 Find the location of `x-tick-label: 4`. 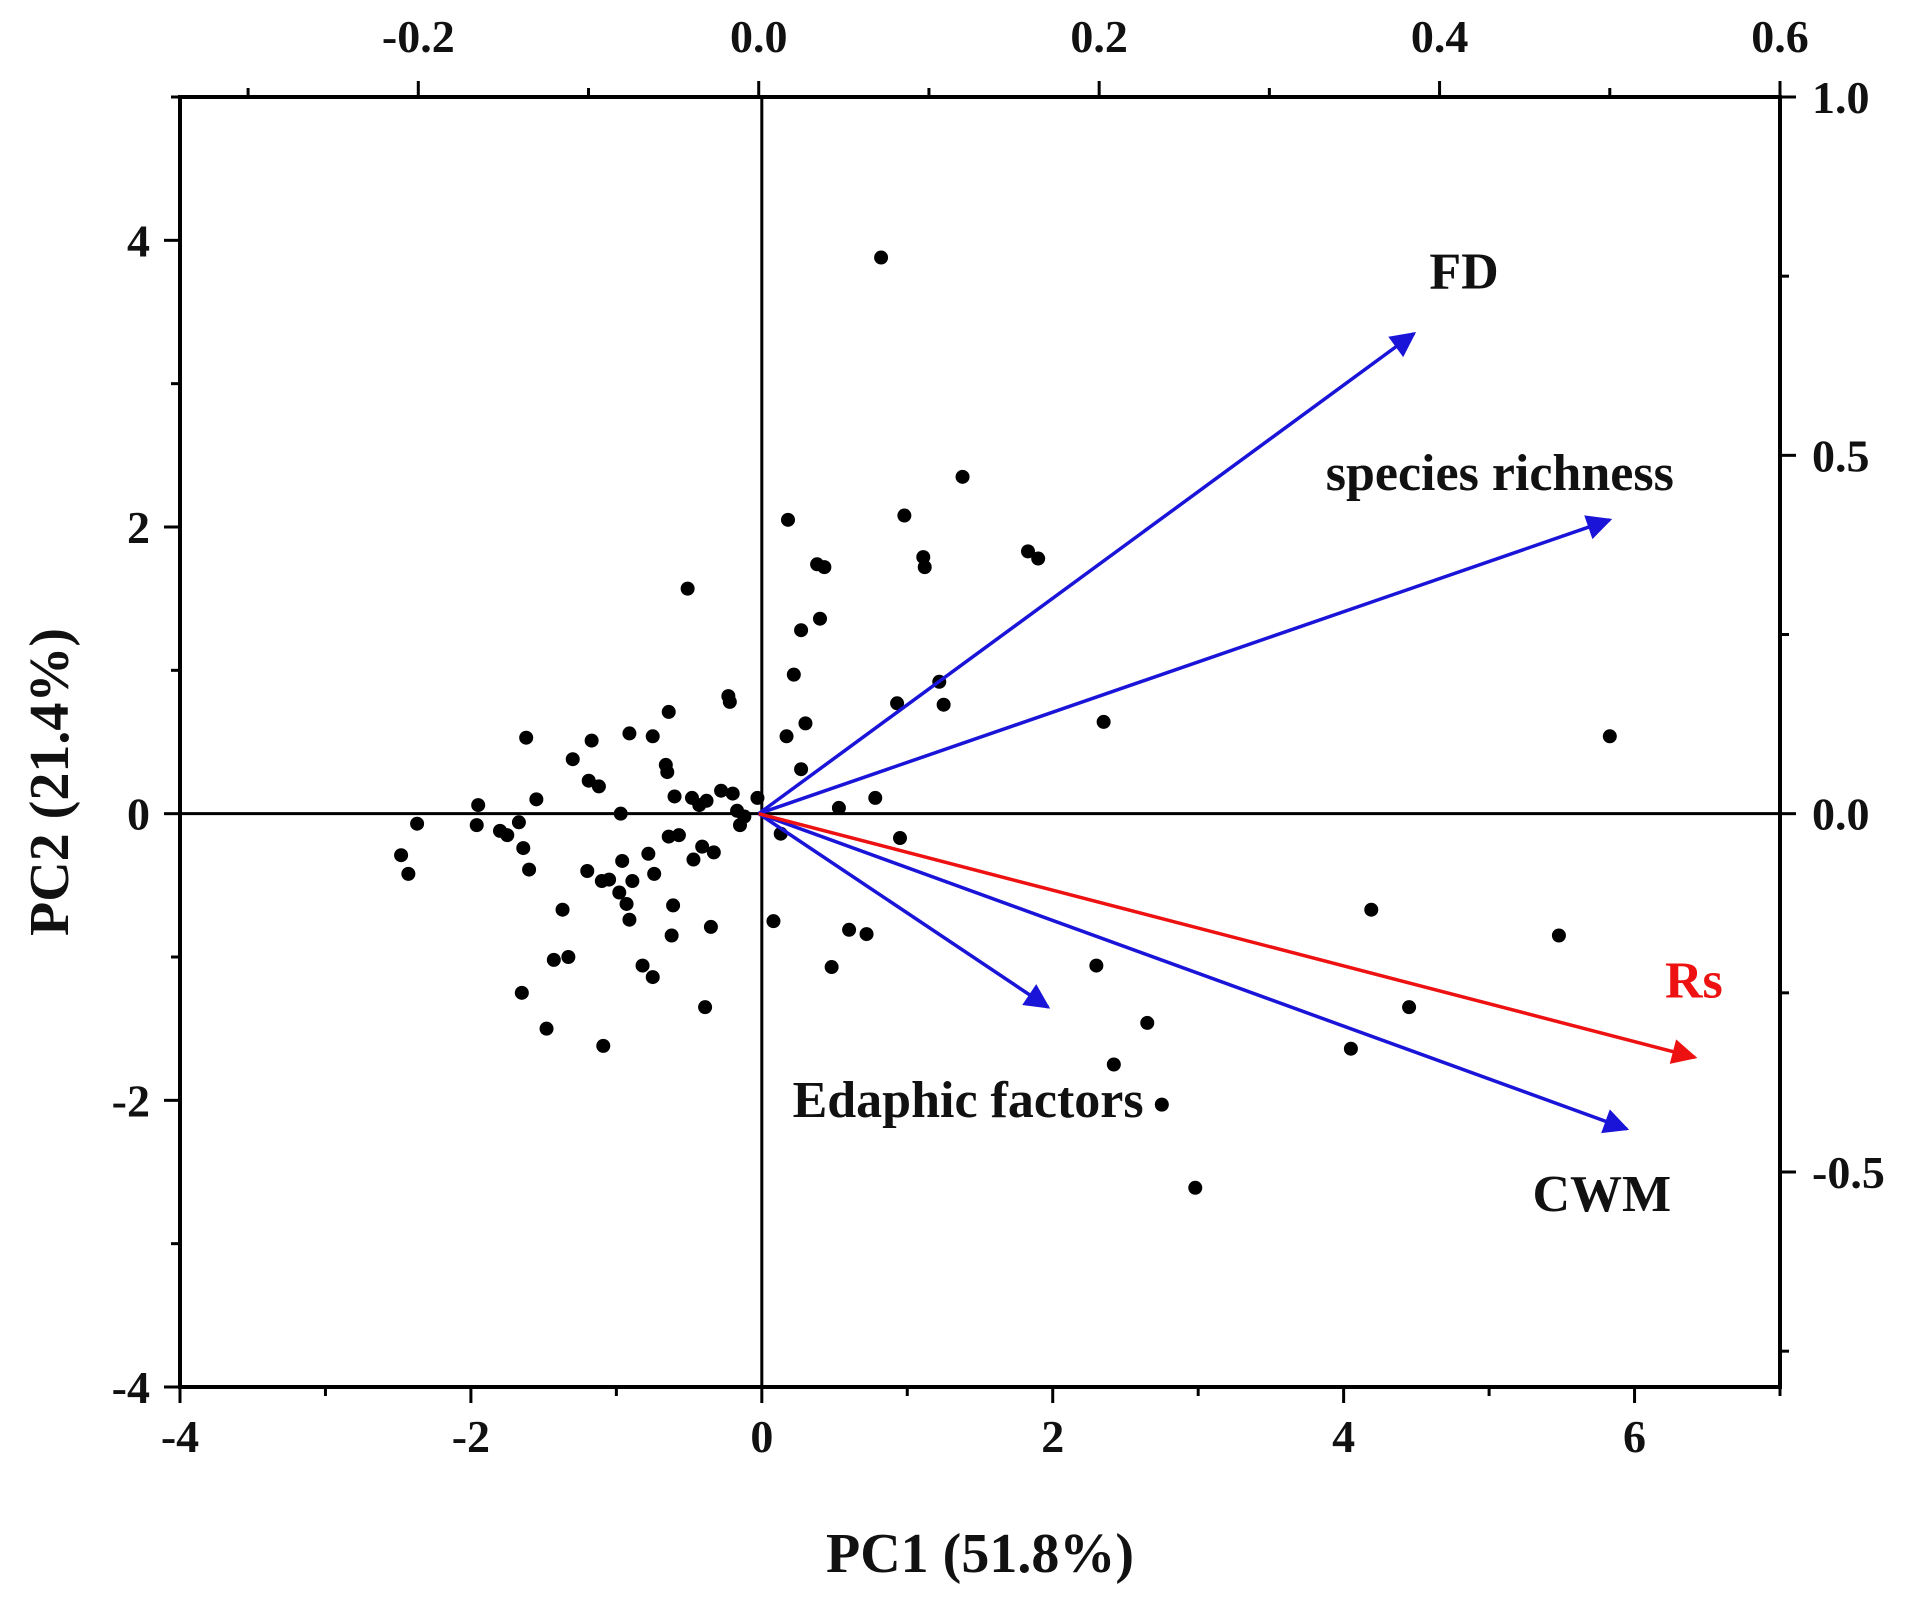

x-tick-label: 4 is located at coordinates (1343, 1436).